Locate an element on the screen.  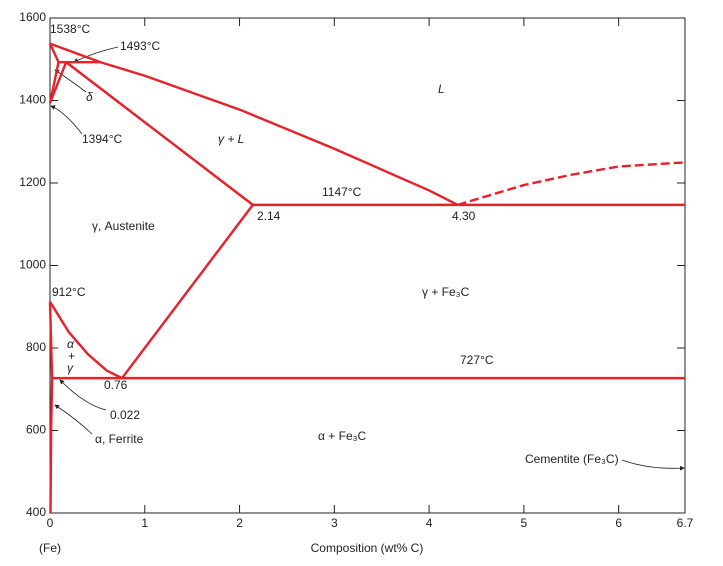
annotation: α + Fe₃C is located at coordinates (342, 436).